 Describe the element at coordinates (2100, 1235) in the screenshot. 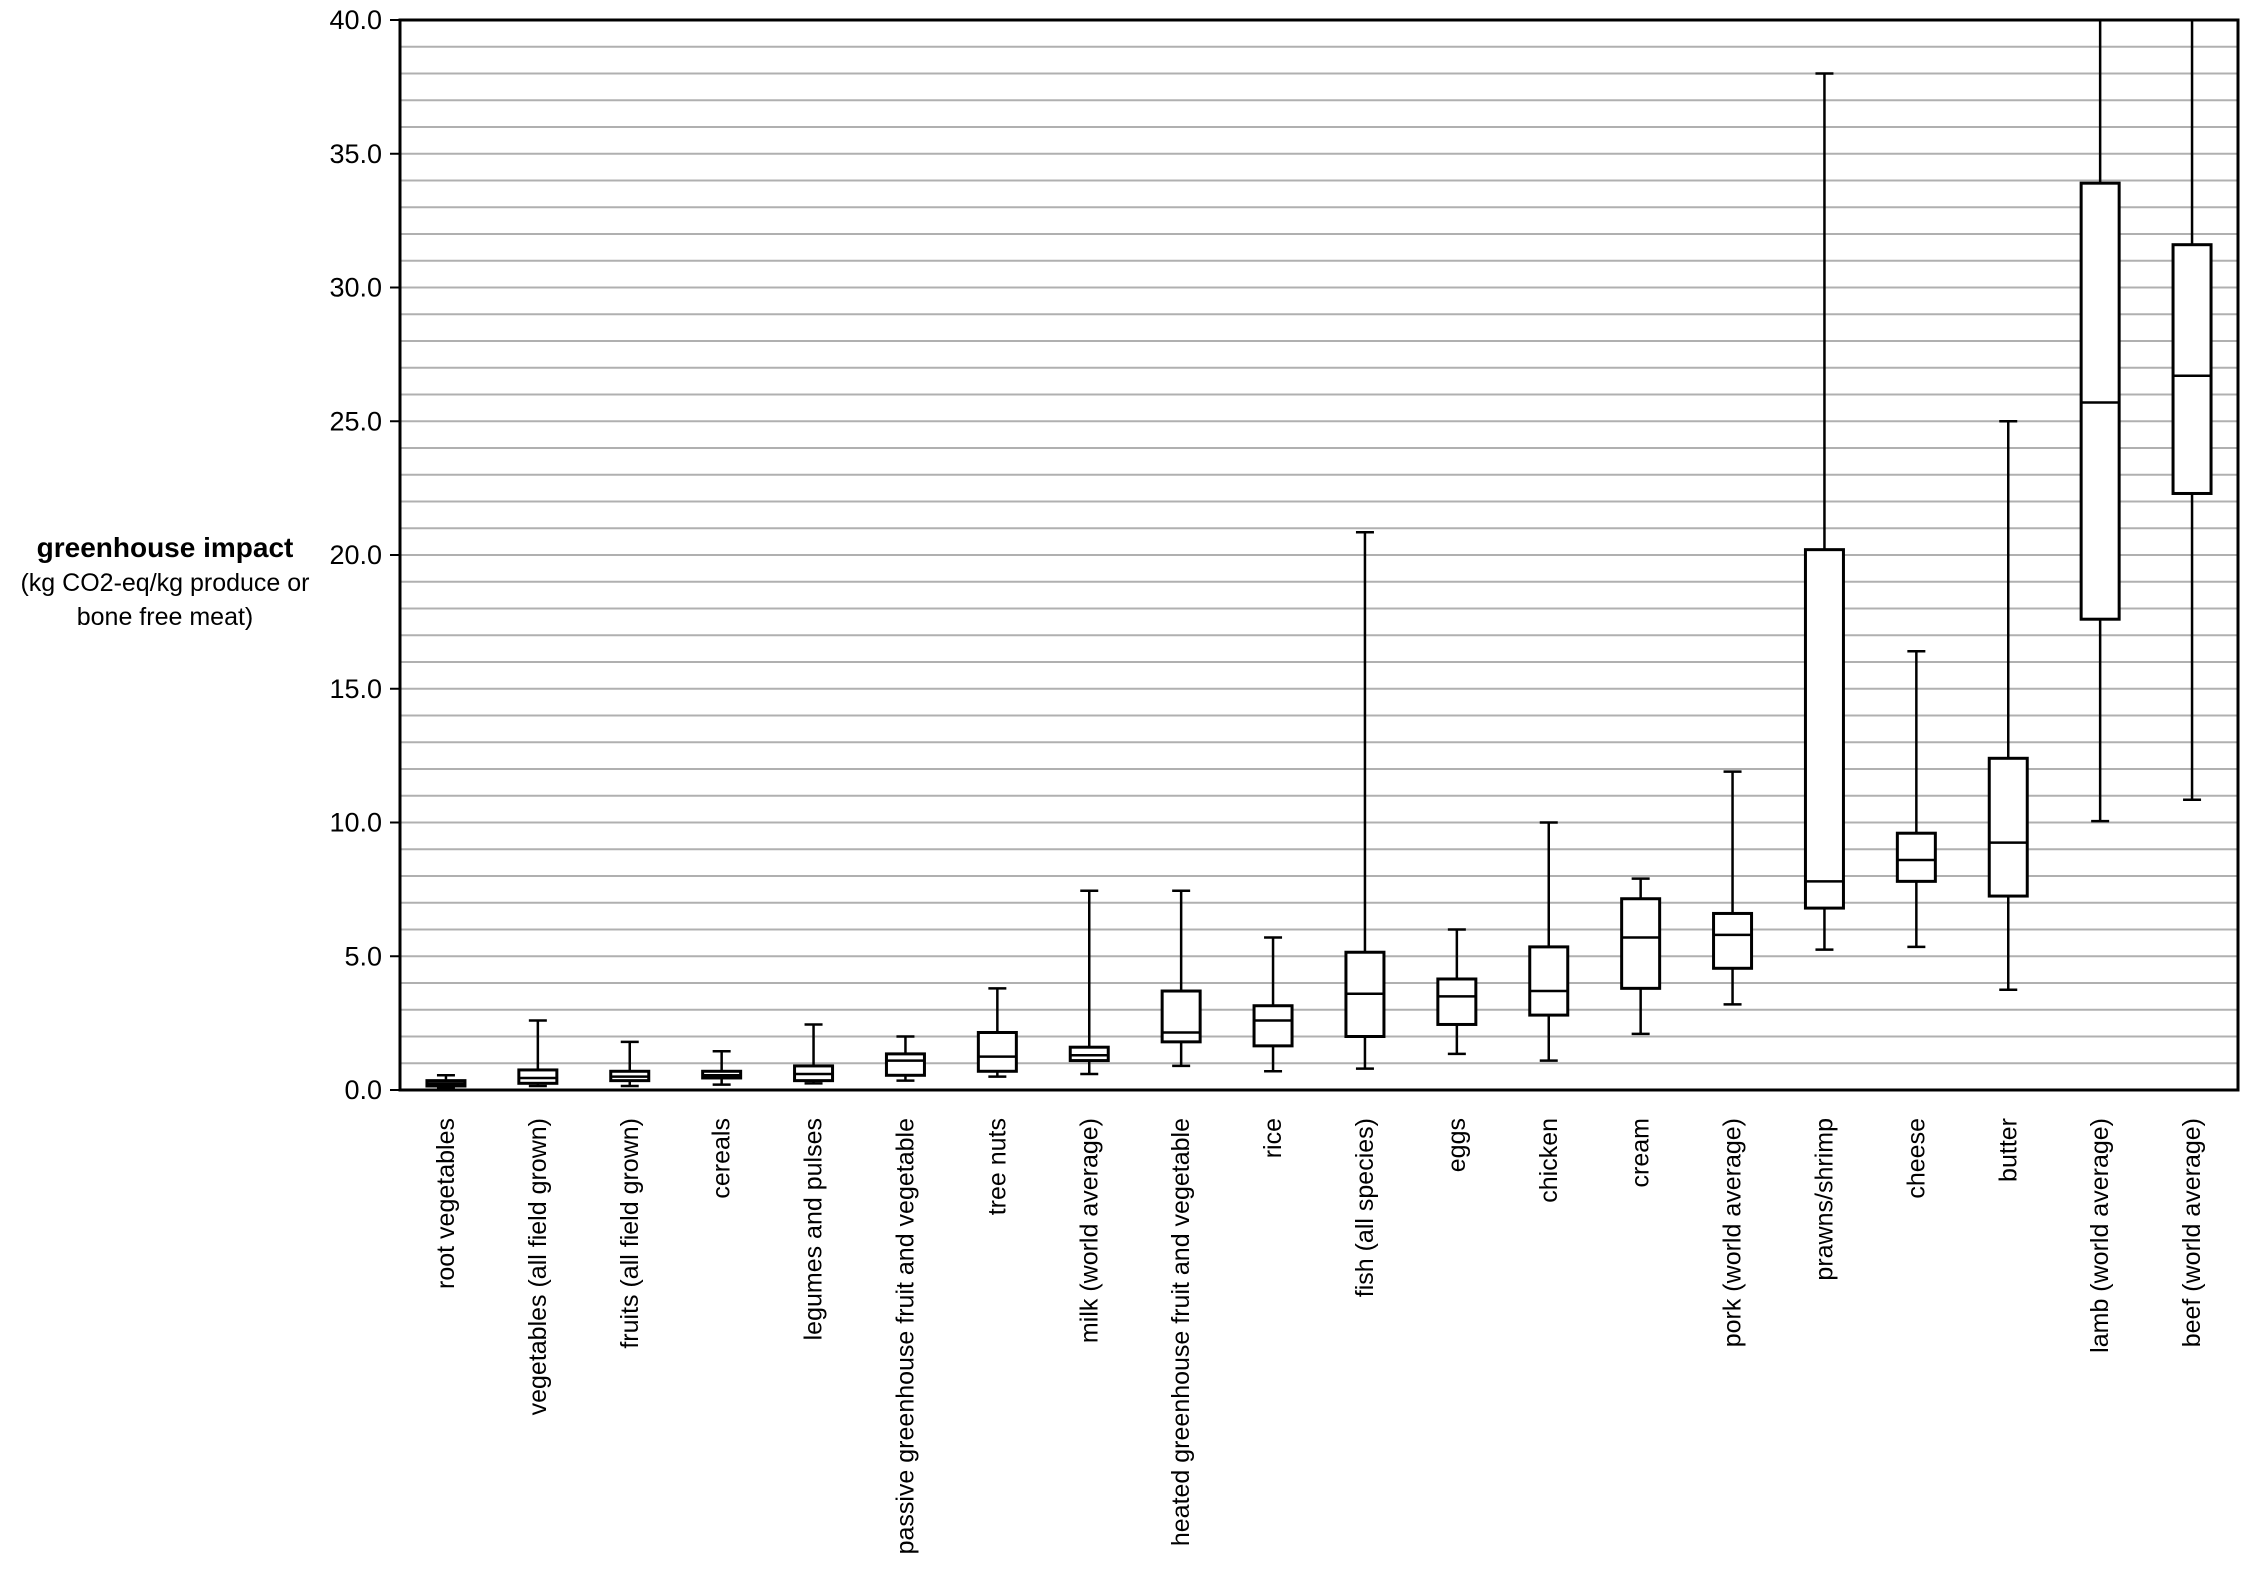

I see `x-tick-label: lamb (world average)` at that location.